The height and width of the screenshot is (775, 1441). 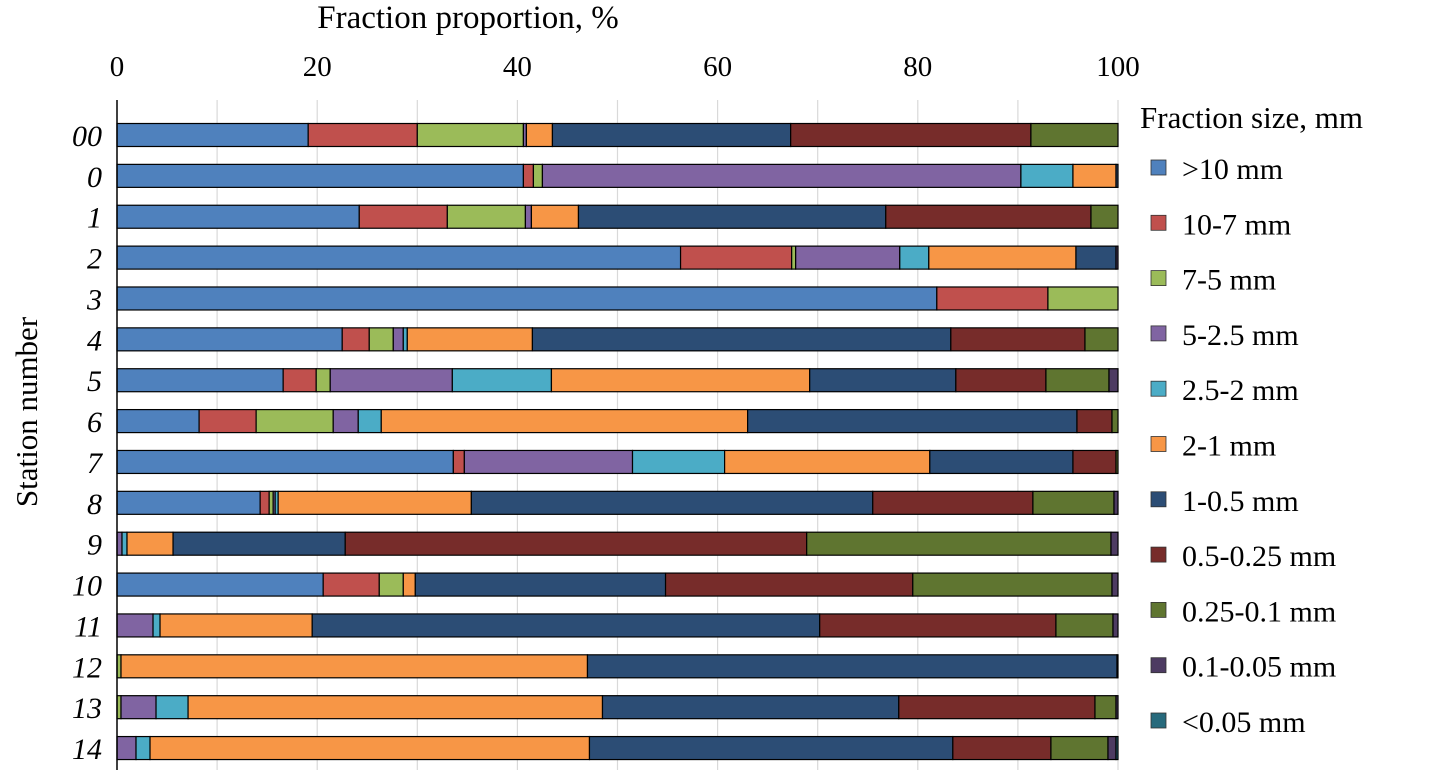 I want to click on y-tick-label: 3, so click(x=94, y=299).